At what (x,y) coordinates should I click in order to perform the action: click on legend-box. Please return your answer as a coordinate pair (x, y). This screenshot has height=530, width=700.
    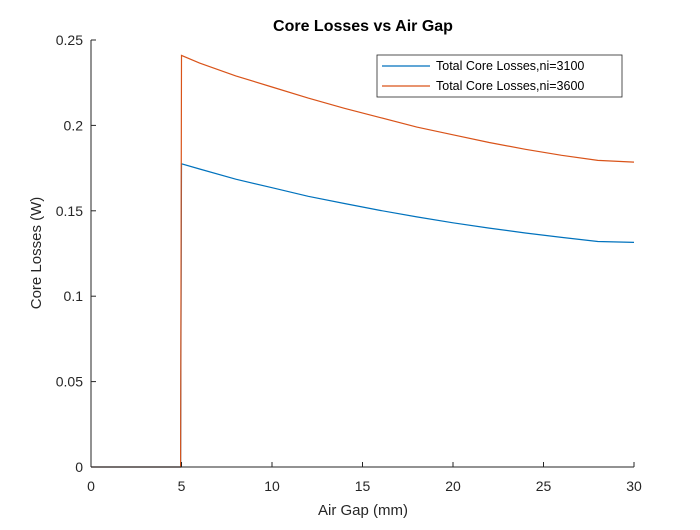
    Looking at the image, I should click on (499, 76).